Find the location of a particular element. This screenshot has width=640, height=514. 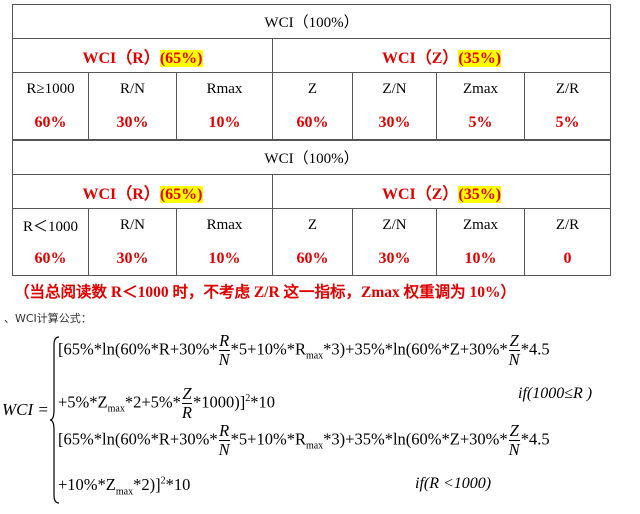

condition: if(1000≤R ) is located at coordinates (555, 393).